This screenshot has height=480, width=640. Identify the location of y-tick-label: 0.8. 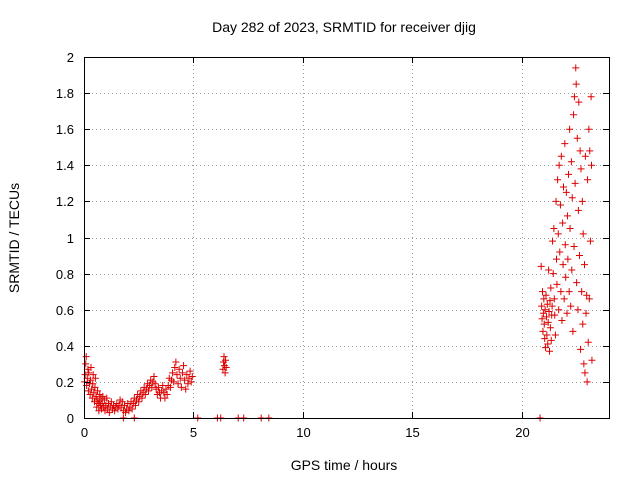
(65, 274).